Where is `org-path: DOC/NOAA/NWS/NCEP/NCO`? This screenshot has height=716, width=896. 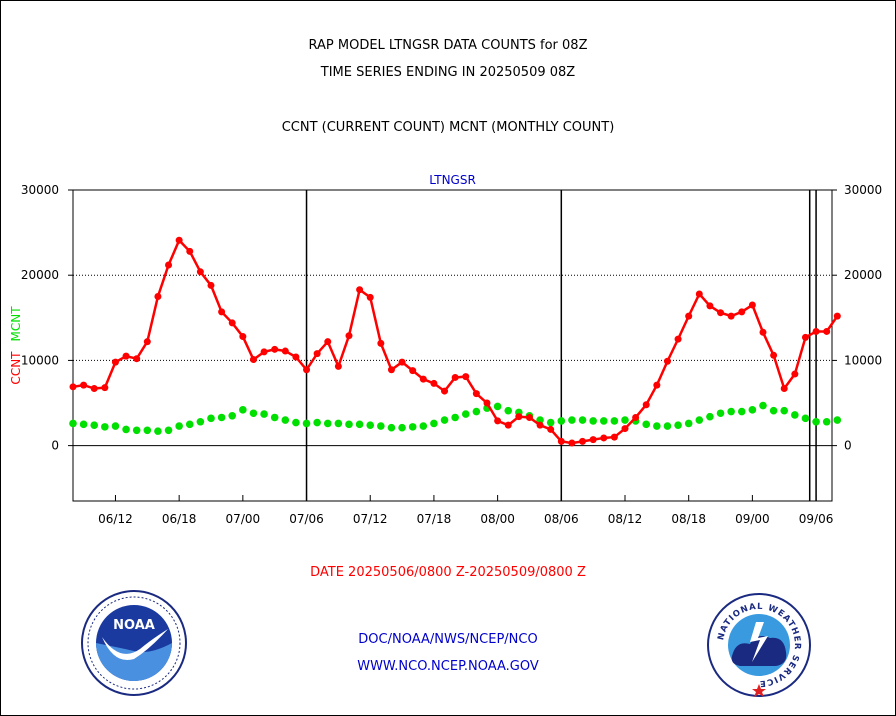
org-path: DOC/NOAA/NWS/NCEP/NCO is located at coordinates (448, 639).